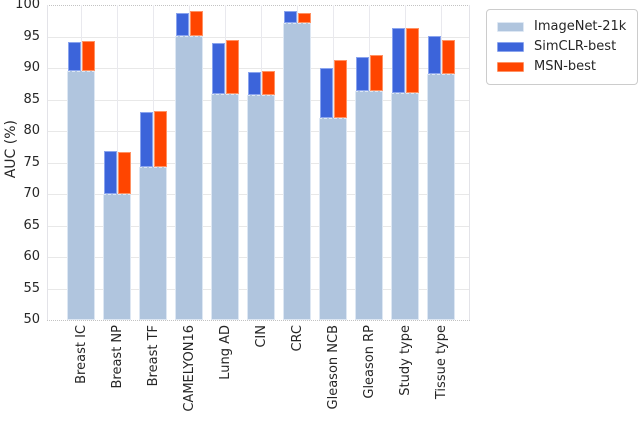 The height and width of the screenshot is (427, 640). I want to click on x-tick-label-6: CRC, so click(297, 338).